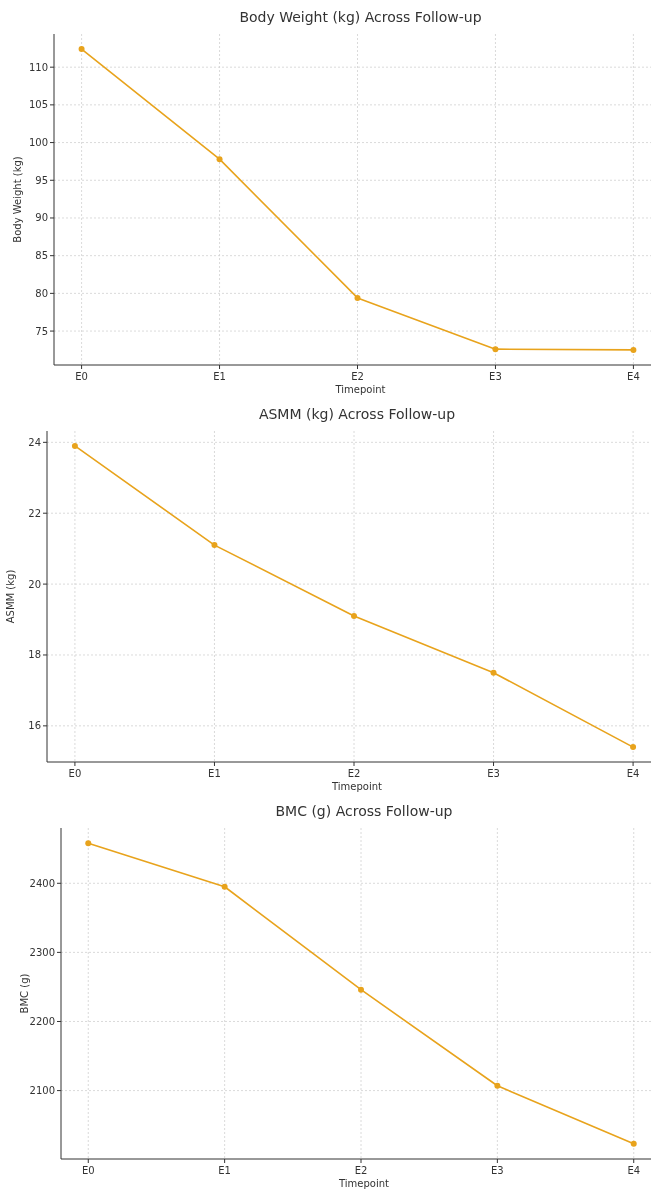  I want to click on y-tick-label: 90, so click(41, 218).